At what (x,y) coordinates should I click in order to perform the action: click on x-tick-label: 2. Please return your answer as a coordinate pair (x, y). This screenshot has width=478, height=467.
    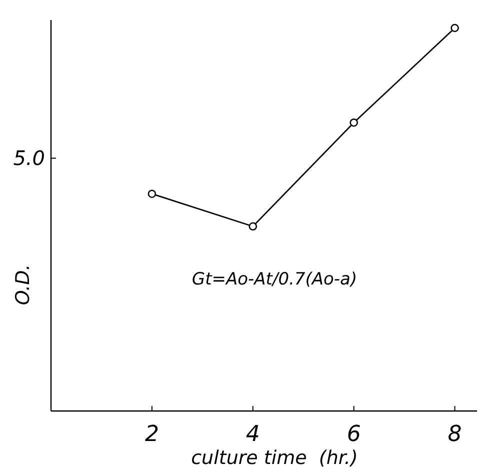
    Looking at the image, I should click on (151, 434).